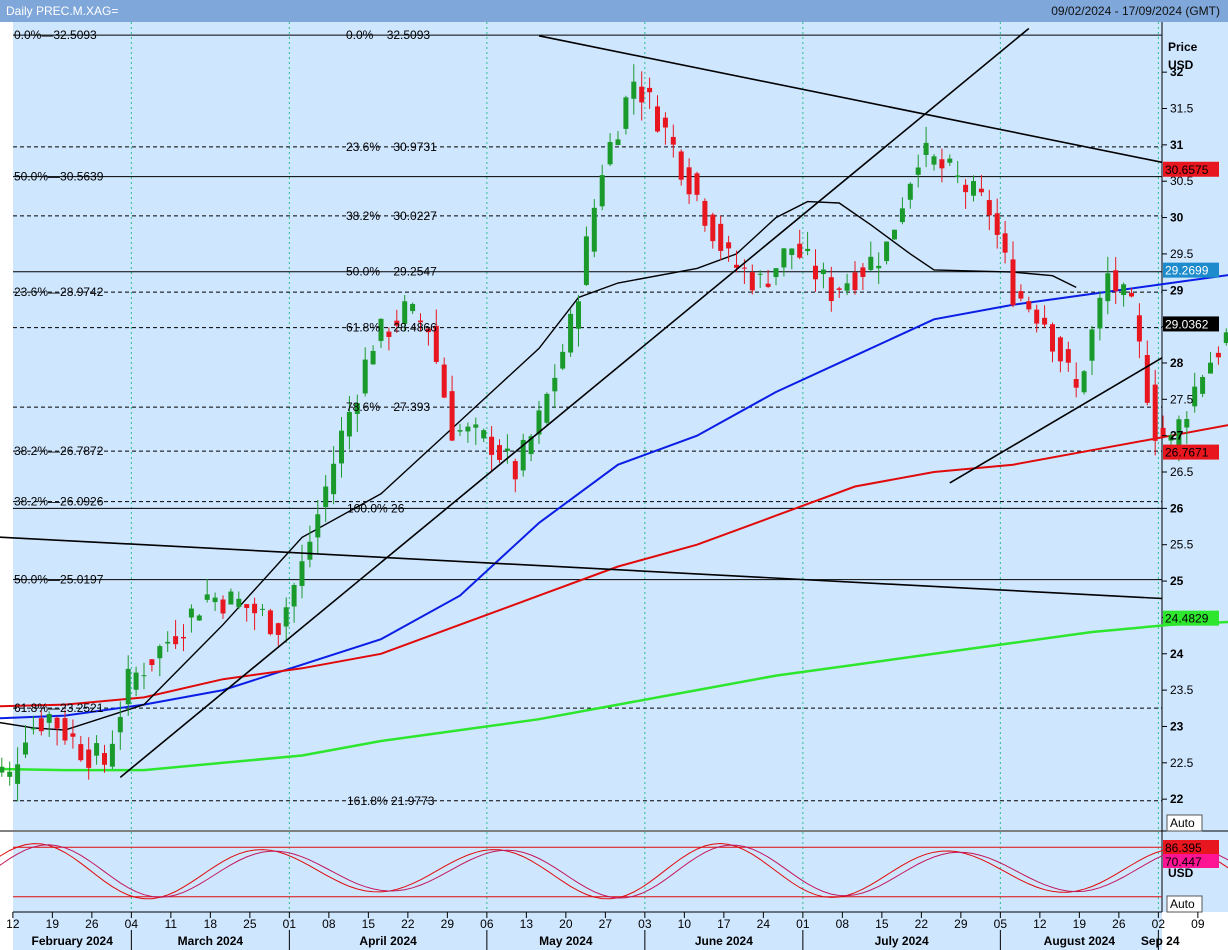 This screenshot has height=950, width=1228. I want to click on x-tick-label: 09, so click(1198, 924).